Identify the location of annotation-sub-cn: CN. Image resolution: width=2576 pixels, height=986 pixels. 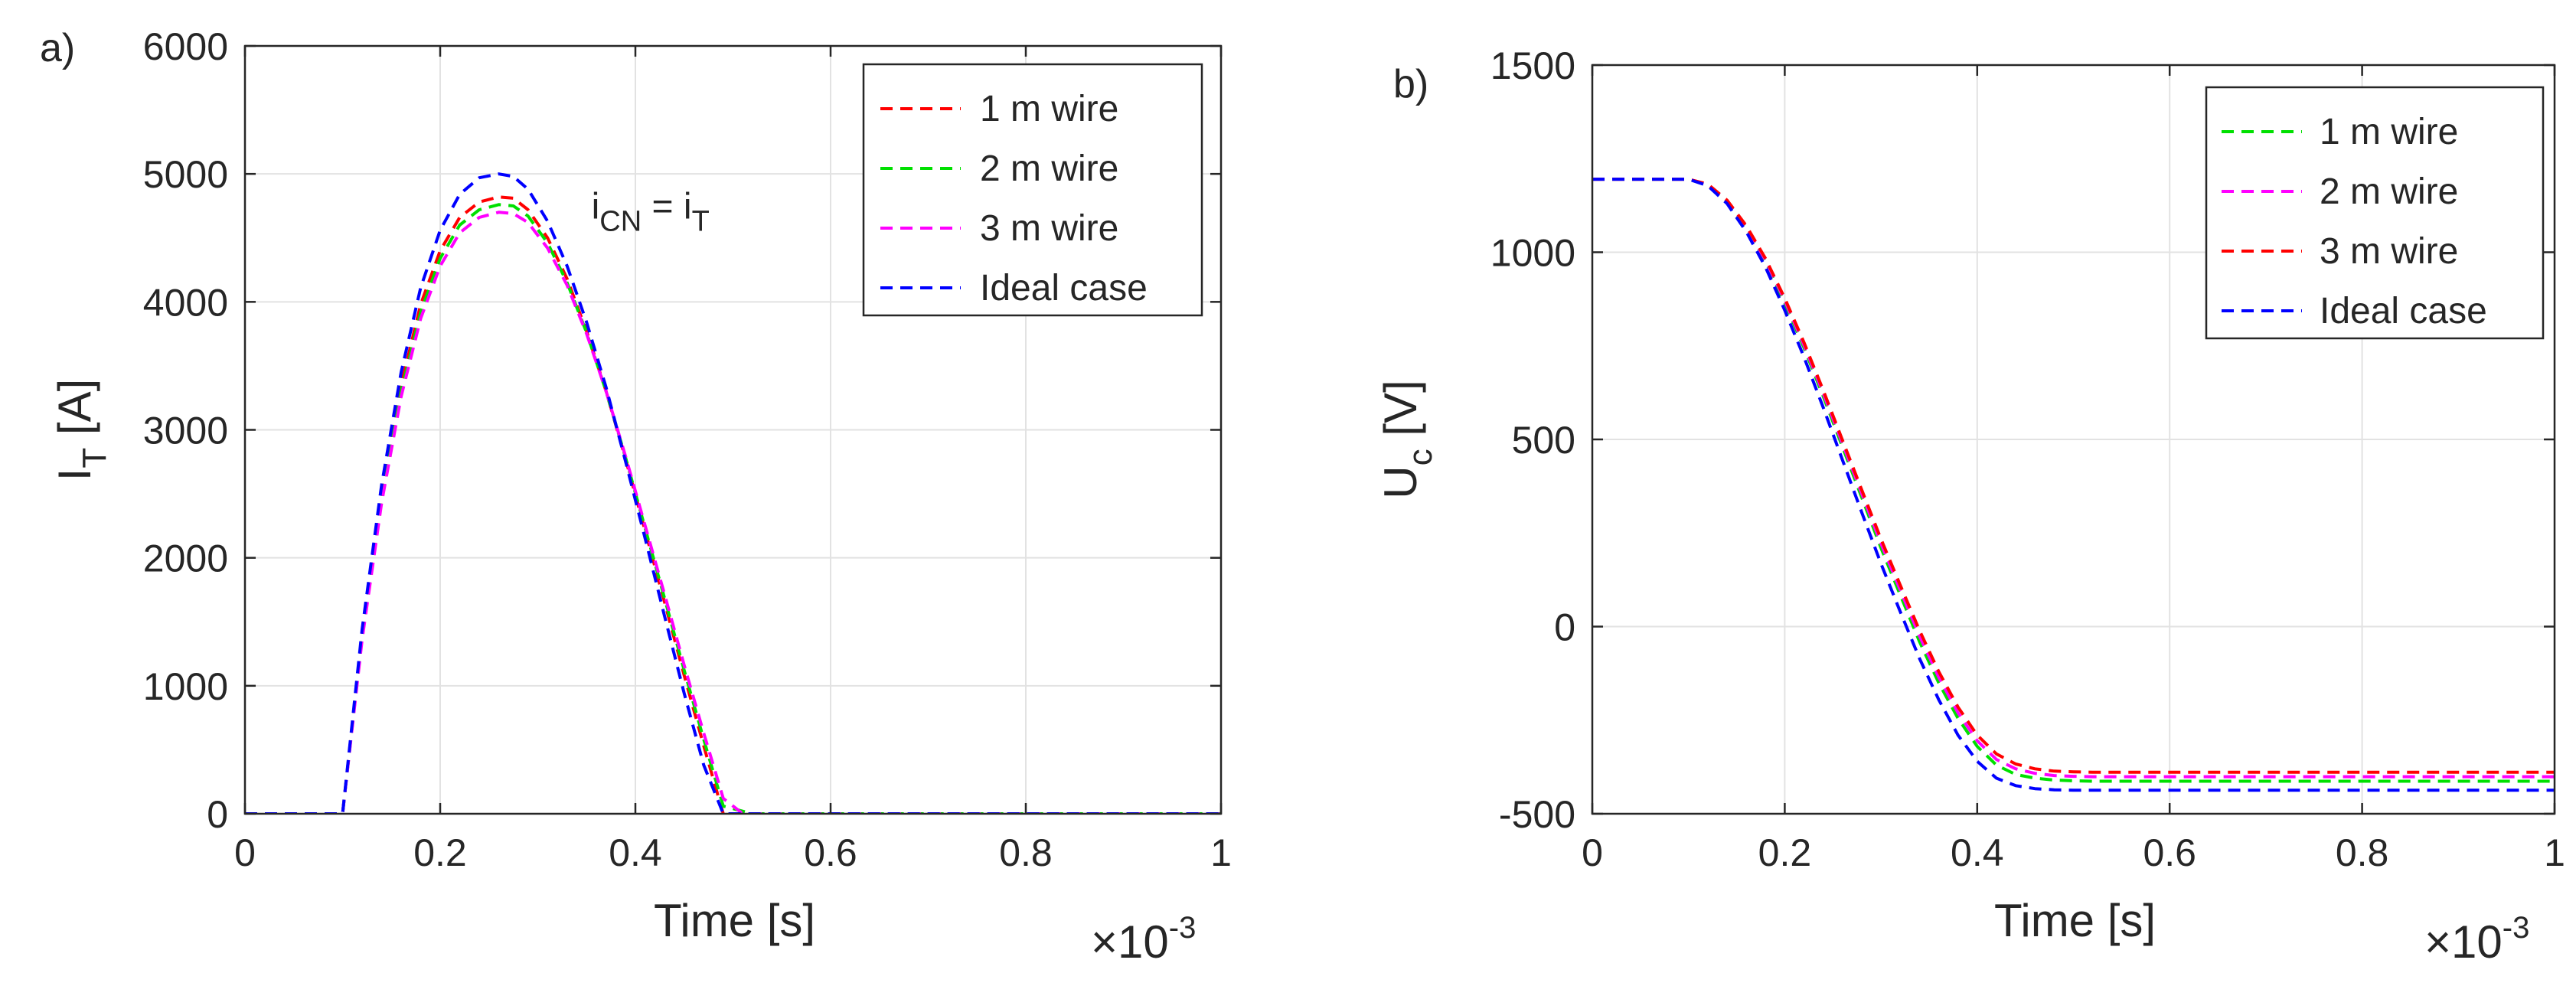
(620, 222).